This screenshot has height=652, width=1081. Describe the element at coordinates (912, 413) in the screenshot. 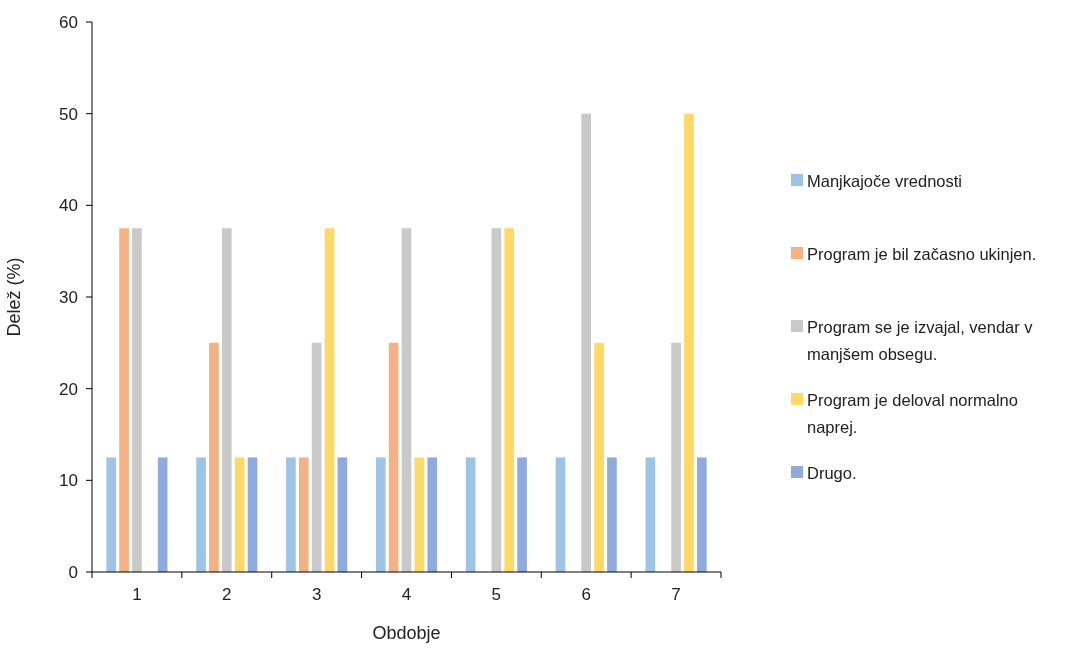

I see `legend-label: Program je deloval normalno naprej.` at that location.